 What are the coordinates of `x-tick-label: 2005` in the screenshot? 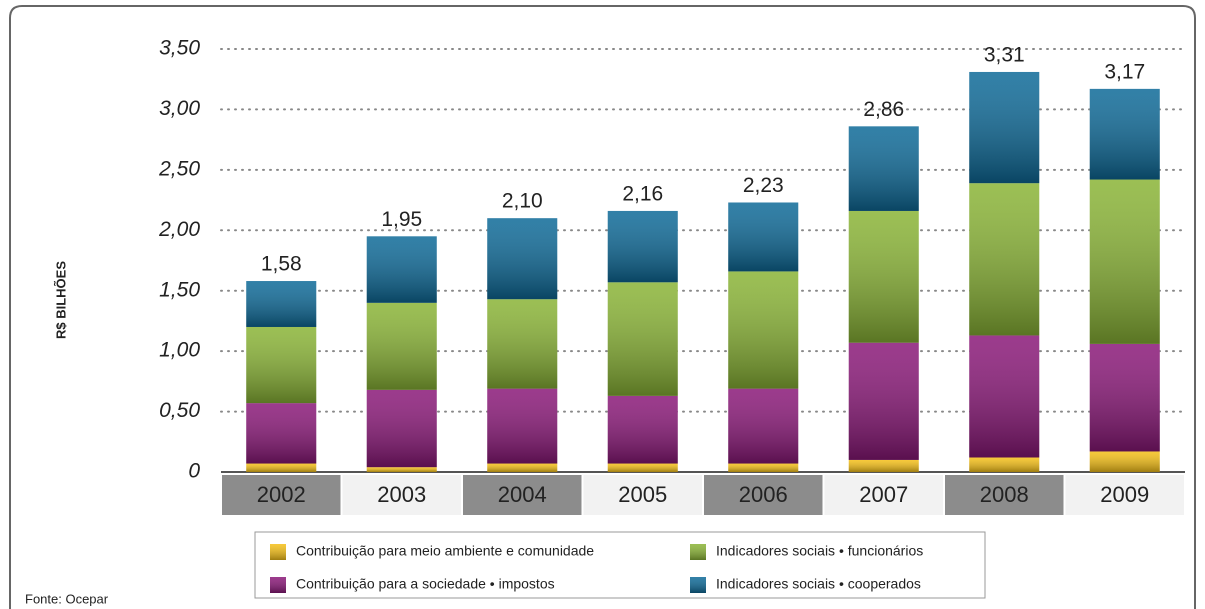 It's located at (642, 494).